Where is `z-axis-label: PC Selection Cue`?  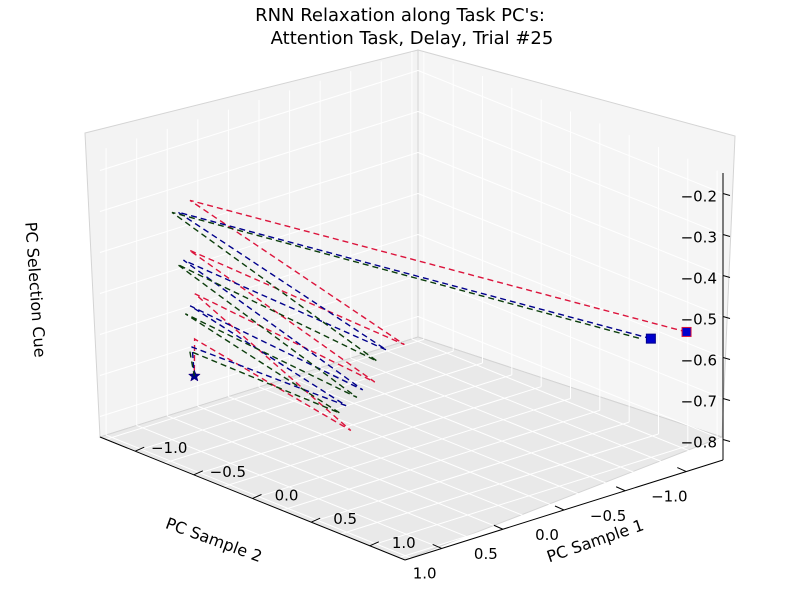 z-axis-label: PC Selection Cue is located at coordinates (35, 289).